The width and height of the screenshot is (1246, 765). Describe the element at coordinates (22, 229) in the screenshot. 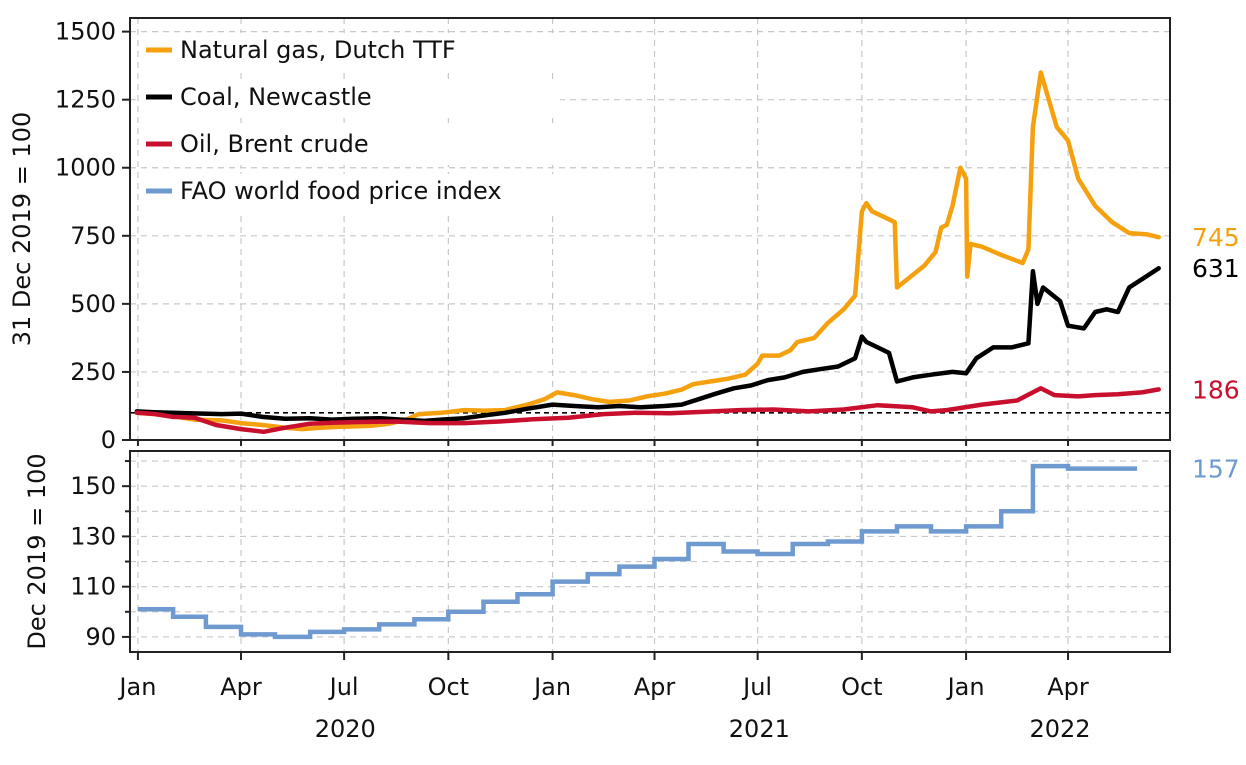

I see `top-y-axis-title: 31 Dec 2019 = 100` at that location.